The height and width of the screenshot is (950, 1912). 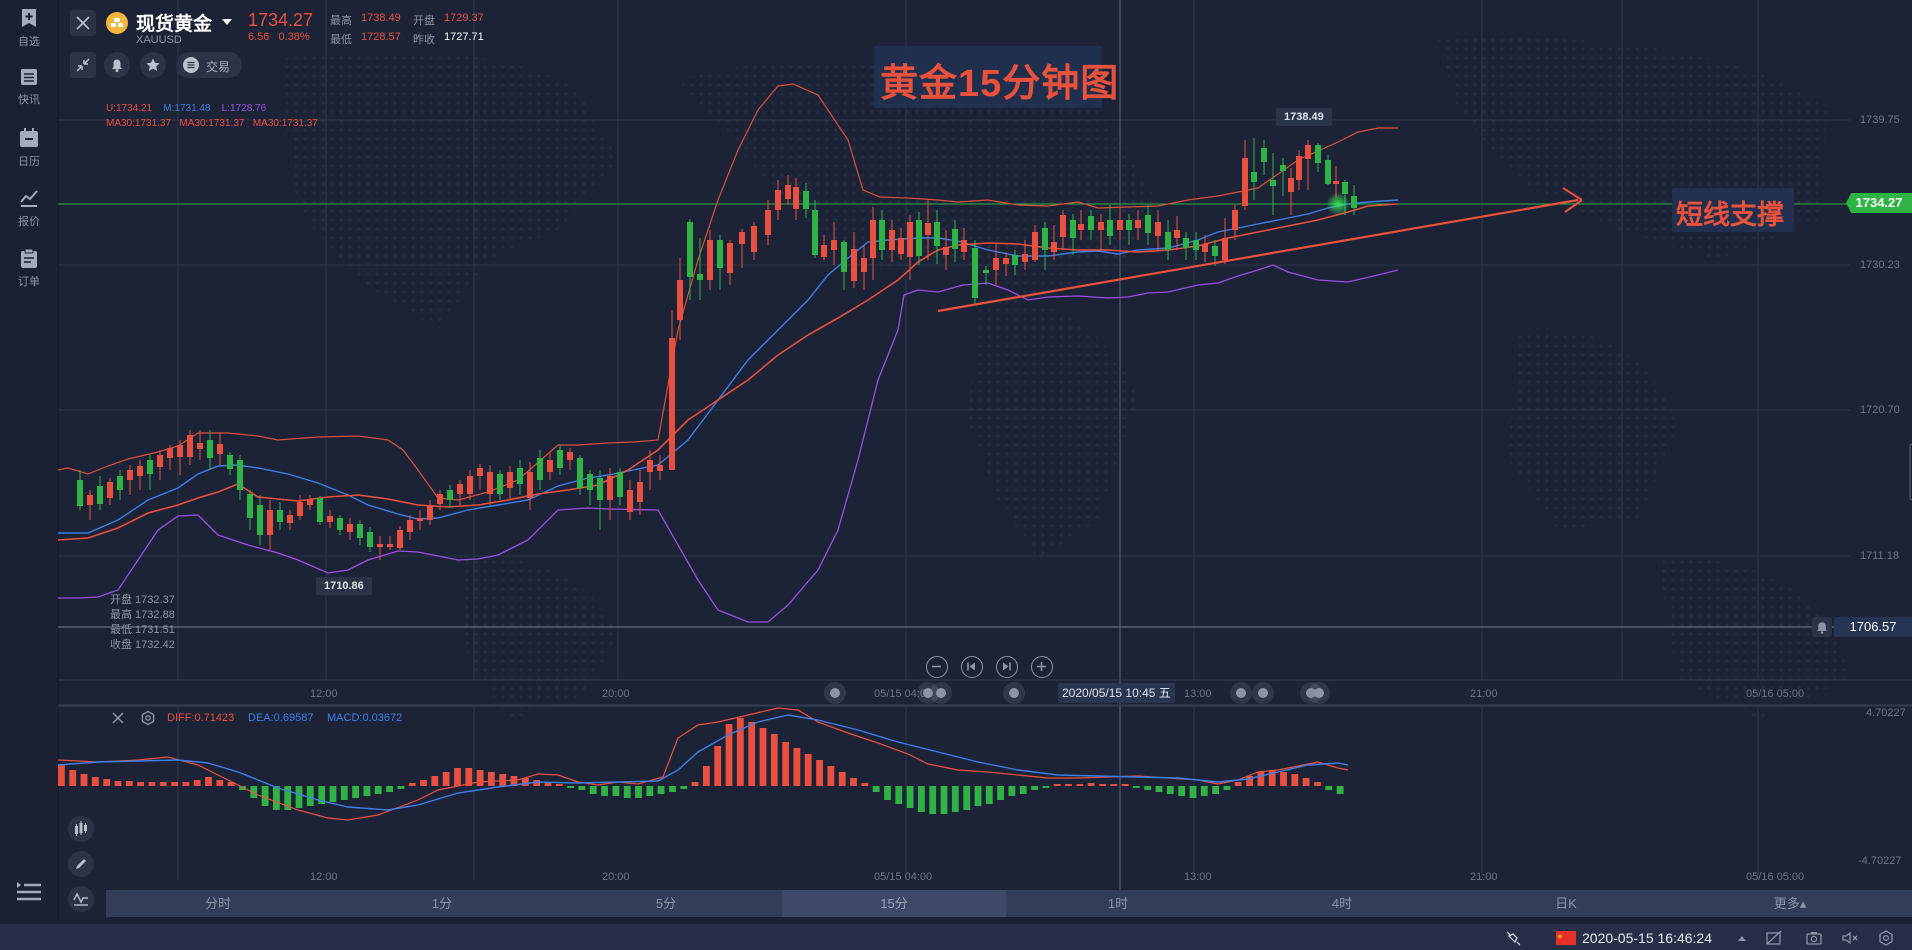 I want to click on timeframe-tab: 日K, so click(x=1566, y=903).